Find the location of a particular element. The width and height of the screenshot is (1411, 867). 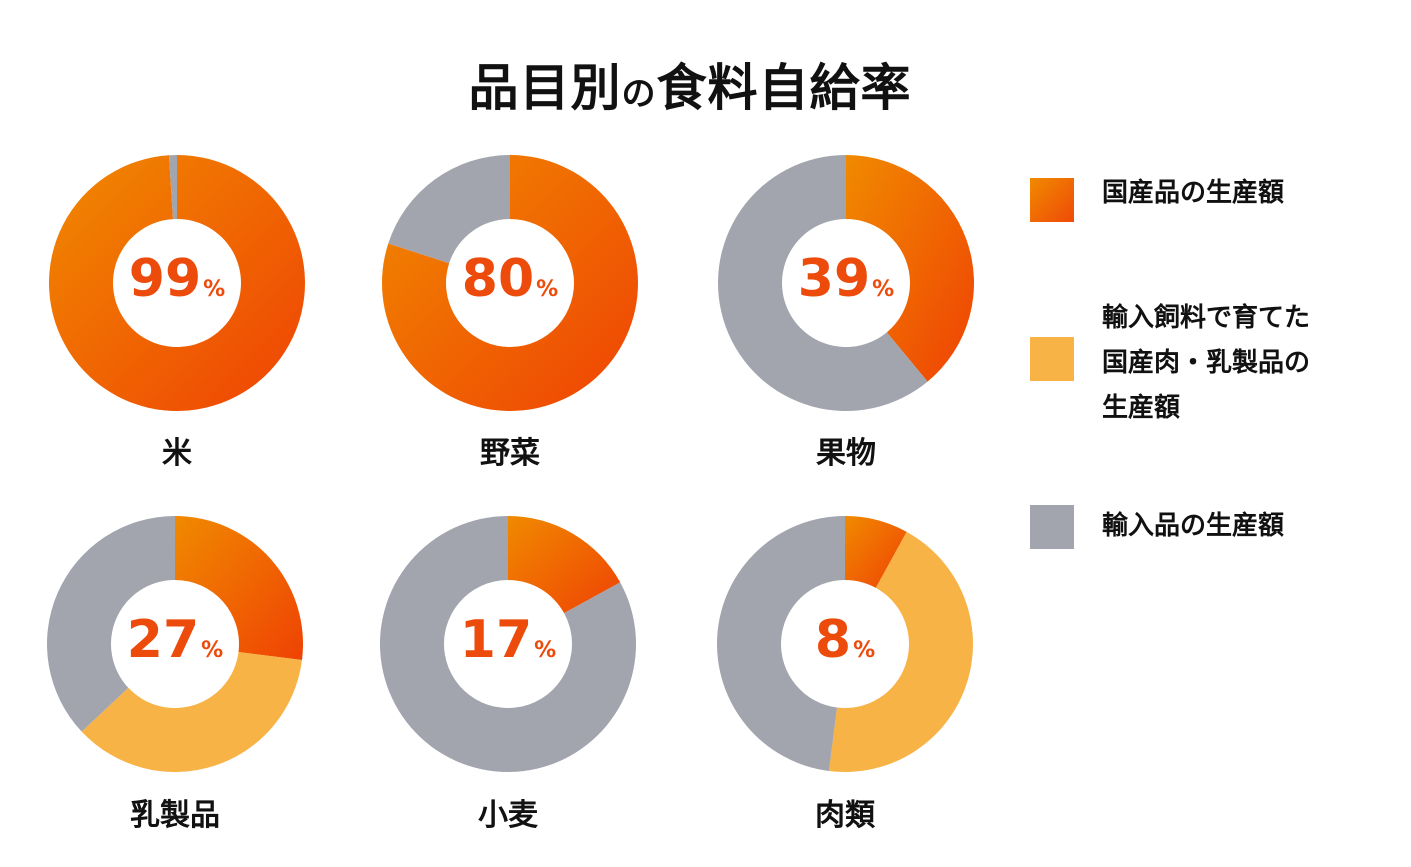

legend-line: 国産肉・乳製品の is located at coordinates (1206, 363).